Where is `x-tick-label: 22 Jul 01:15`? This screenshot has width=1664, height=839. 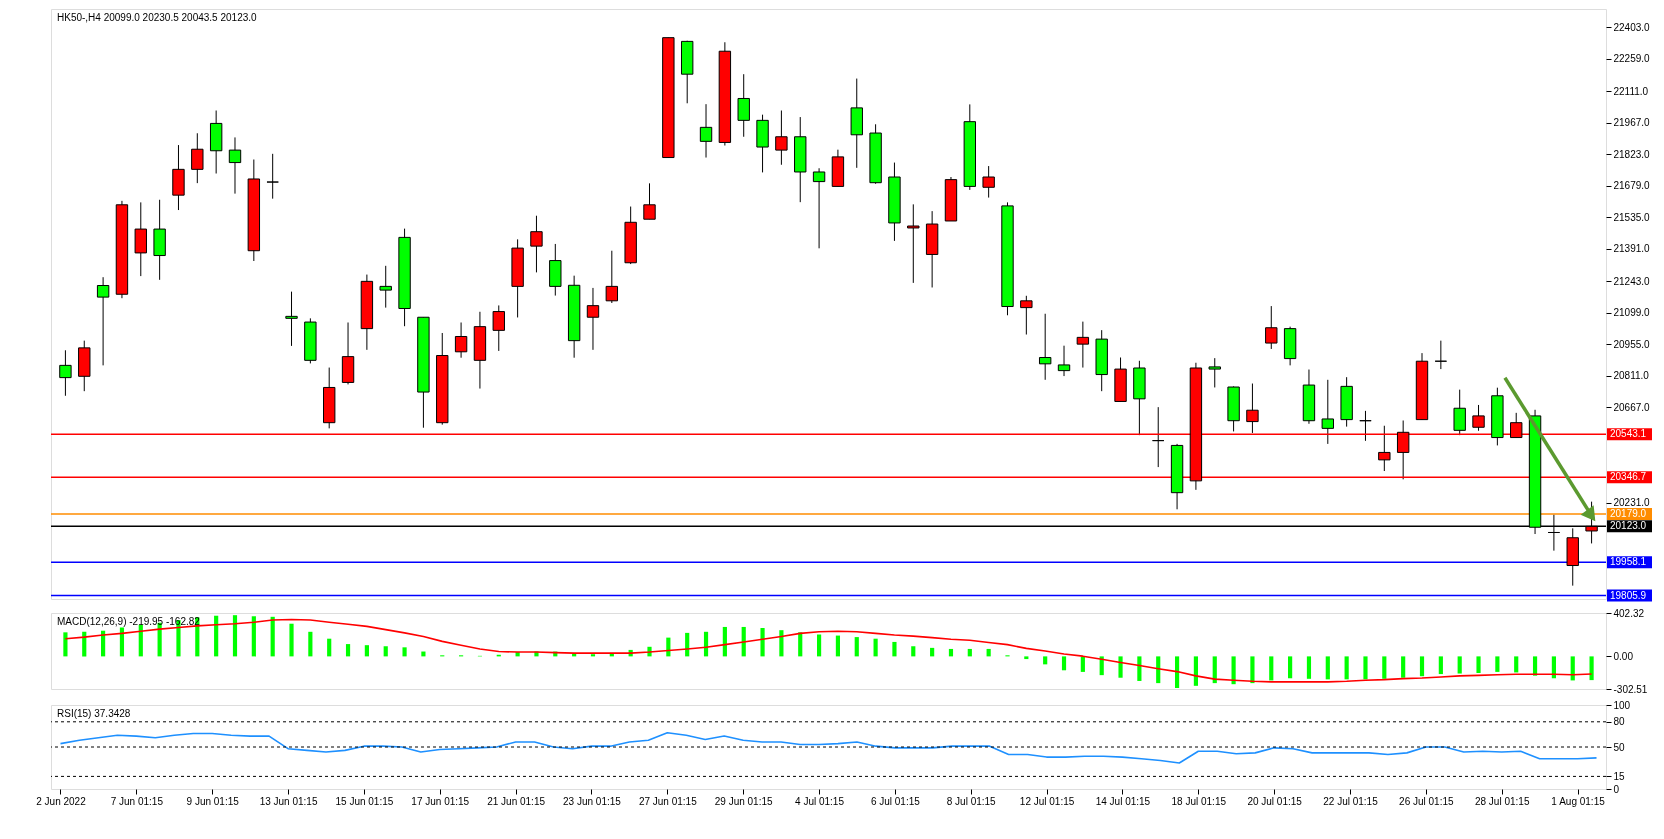
x-tick-label: 22 Jul 01:15 is located at coordinates (1351, 801).